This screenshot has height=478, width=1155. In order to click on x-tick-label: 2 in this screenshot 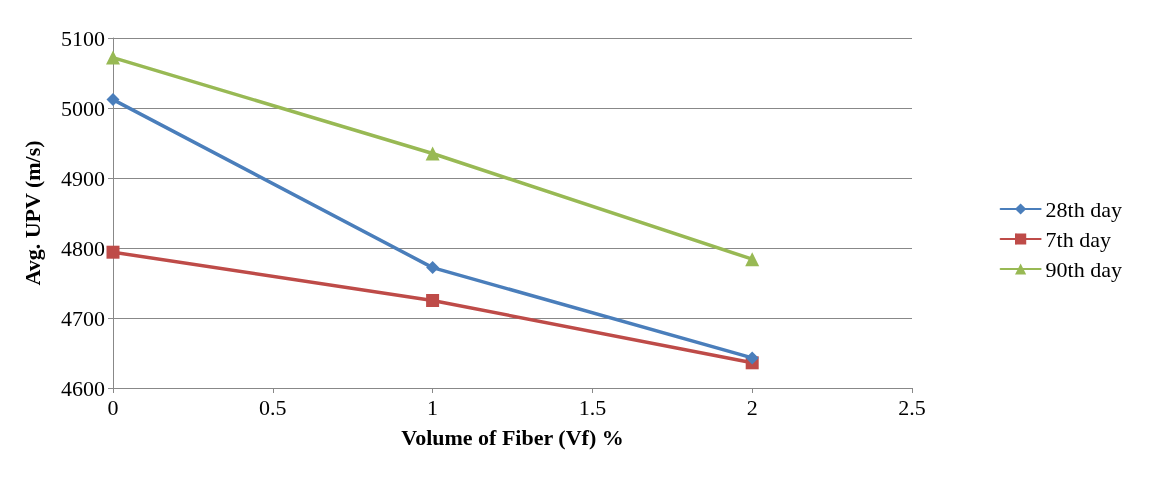, I will do `click(752, 407)`.